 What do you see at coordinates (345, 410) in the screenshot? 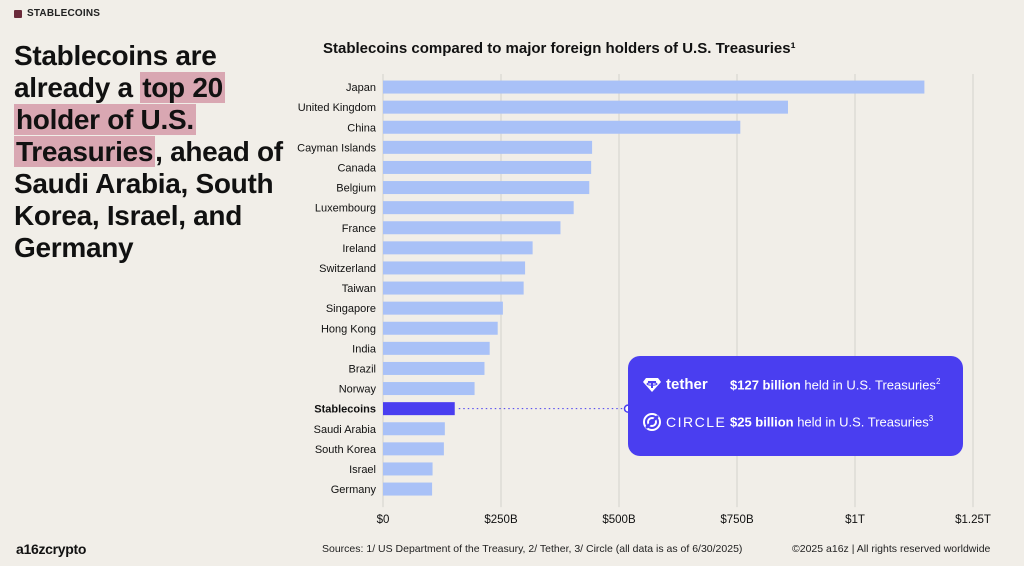
I see `category-label: Stablecoins` at bounding box center [345, 410].